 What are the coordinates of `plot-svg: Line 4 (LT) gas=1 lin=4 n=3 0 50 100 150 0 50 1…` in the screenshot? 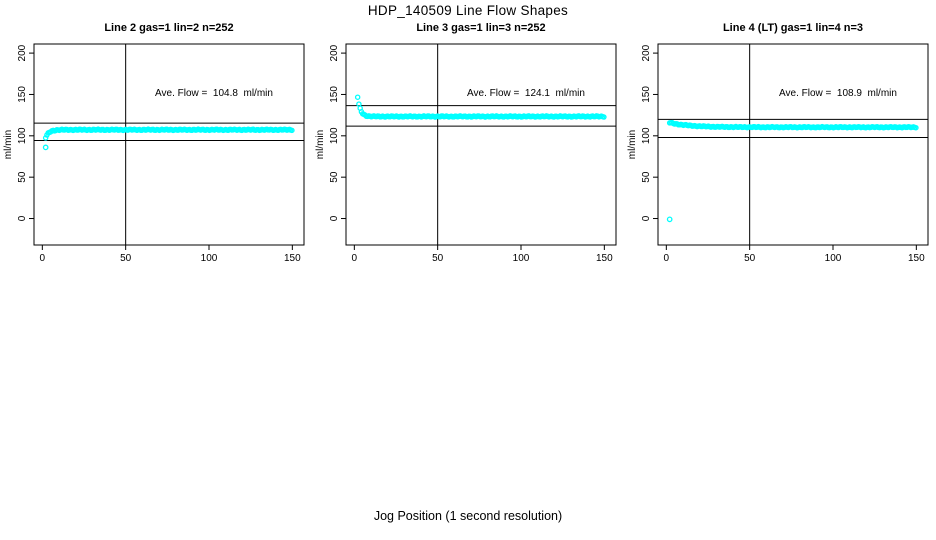 It's located at (778, 143).